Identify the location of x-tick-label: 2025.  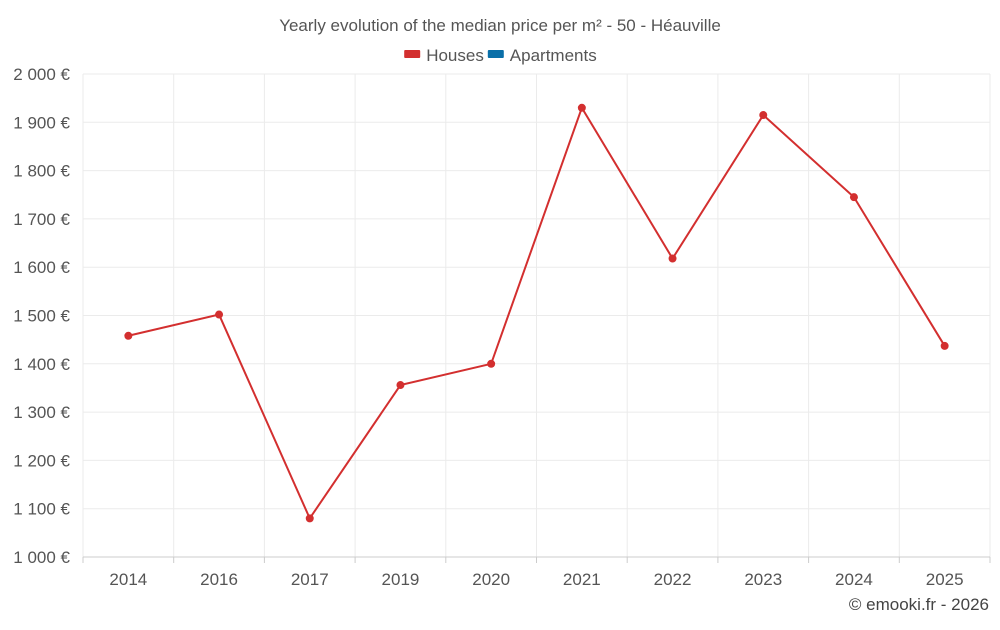
(945, 579).